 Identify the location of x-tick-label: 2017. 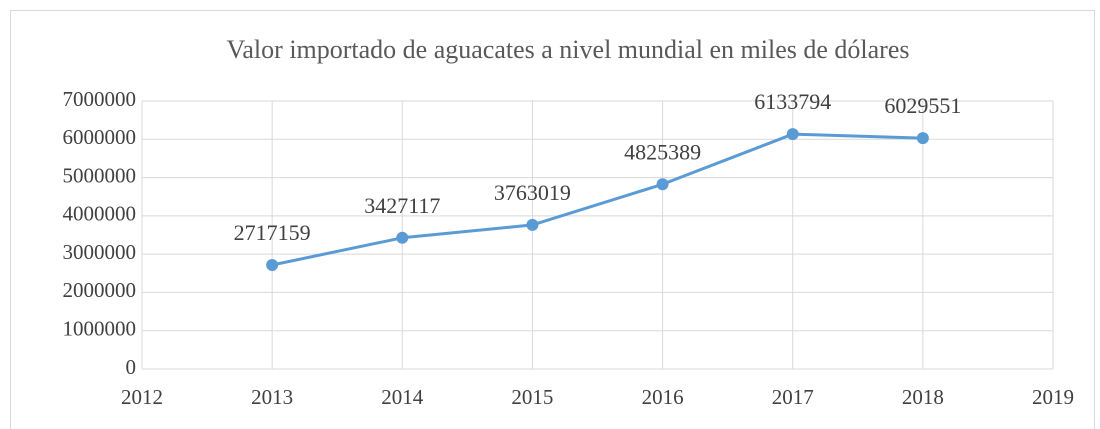
(793, 397).